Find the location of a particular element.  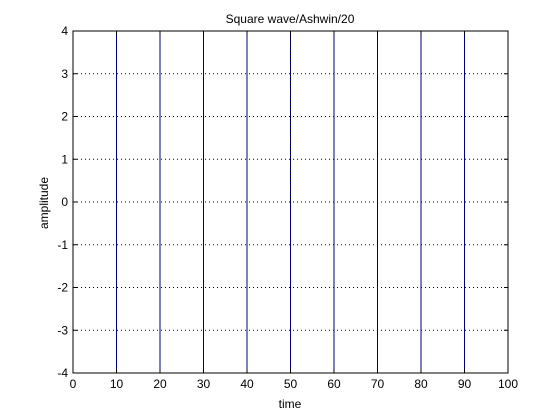

x-tick-label: 30 is located at coordinates (204, 384).